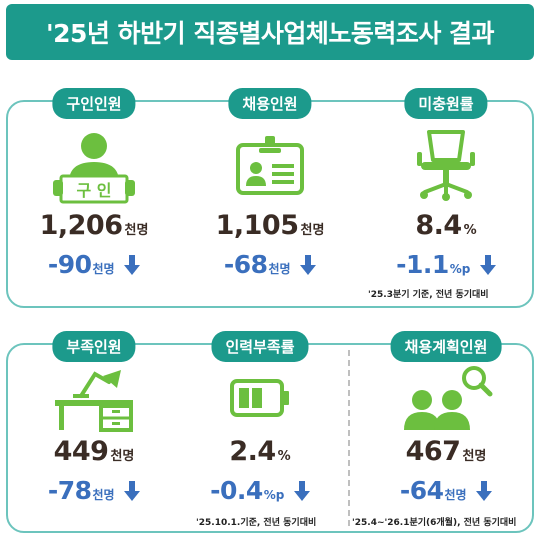 This screenshot has height=538, width=540. Describe the element at coordinates (94, 103) in the screenshot. I see `metric-label: 구인인원` at that location.